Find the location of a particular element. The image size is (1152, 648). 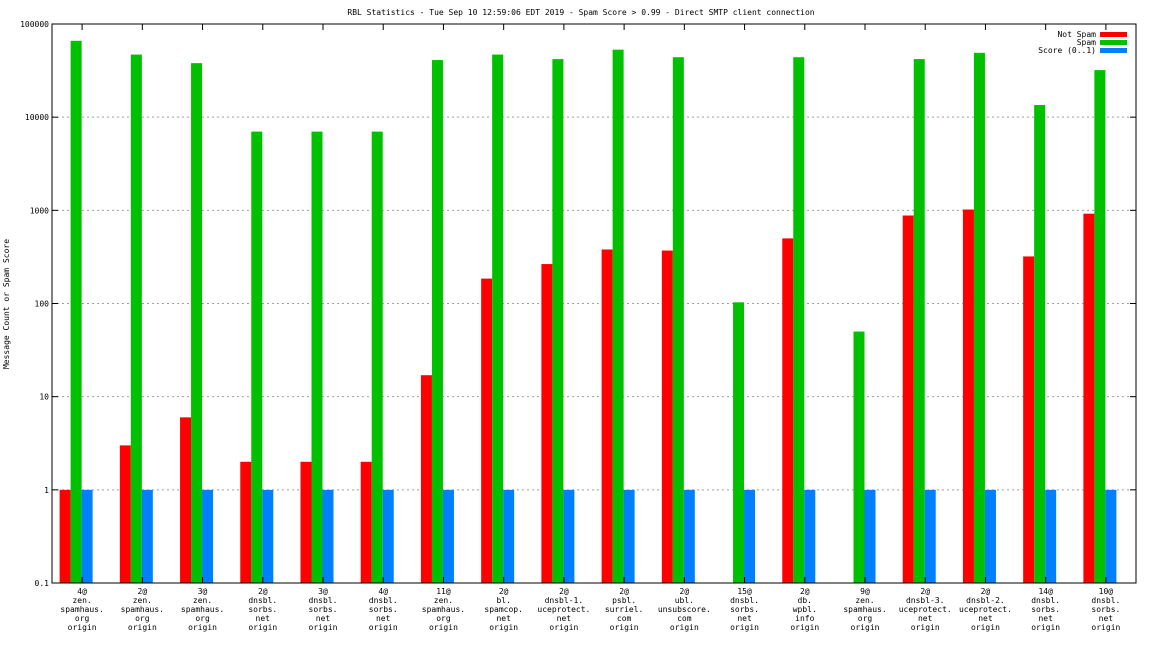

x-tick-label: 3@ dnsbl. sorbs. net origin is located at coordinates (323, 609).